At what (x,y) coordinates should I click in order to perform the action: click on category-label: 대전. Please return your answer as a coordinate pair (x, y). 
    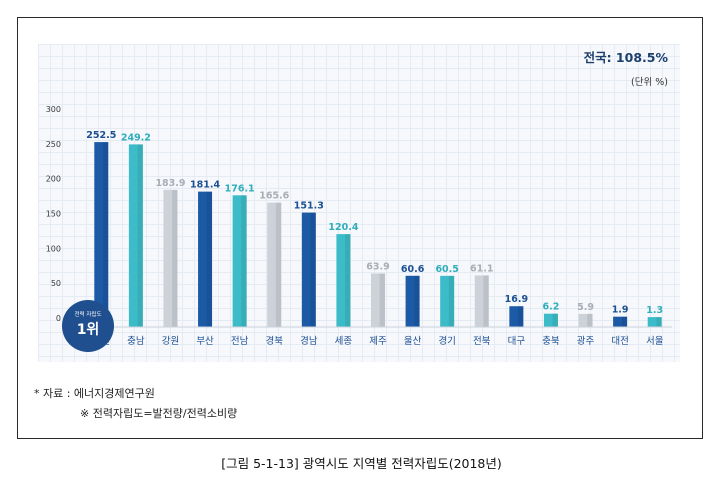
    Looking at the image, I should click on (619, 341).